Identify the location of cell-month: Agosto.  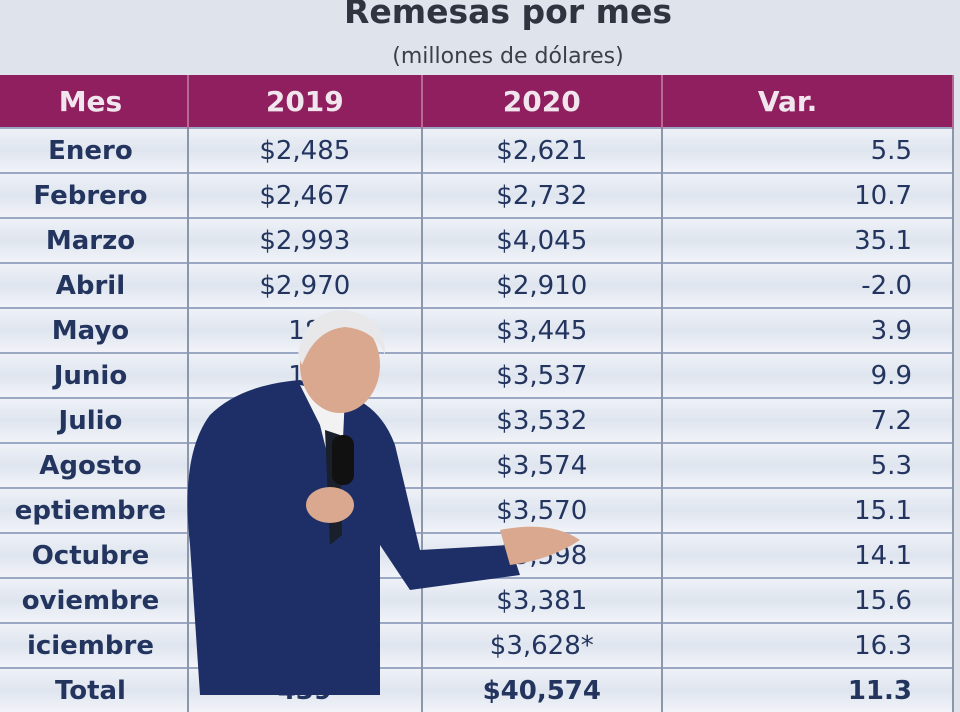
(94, 465).